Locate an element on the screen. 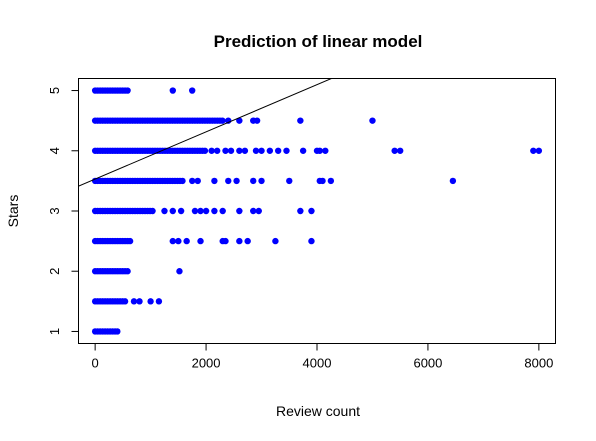  chart-title: Prediction of linear model is located at coordinates (318, 41).